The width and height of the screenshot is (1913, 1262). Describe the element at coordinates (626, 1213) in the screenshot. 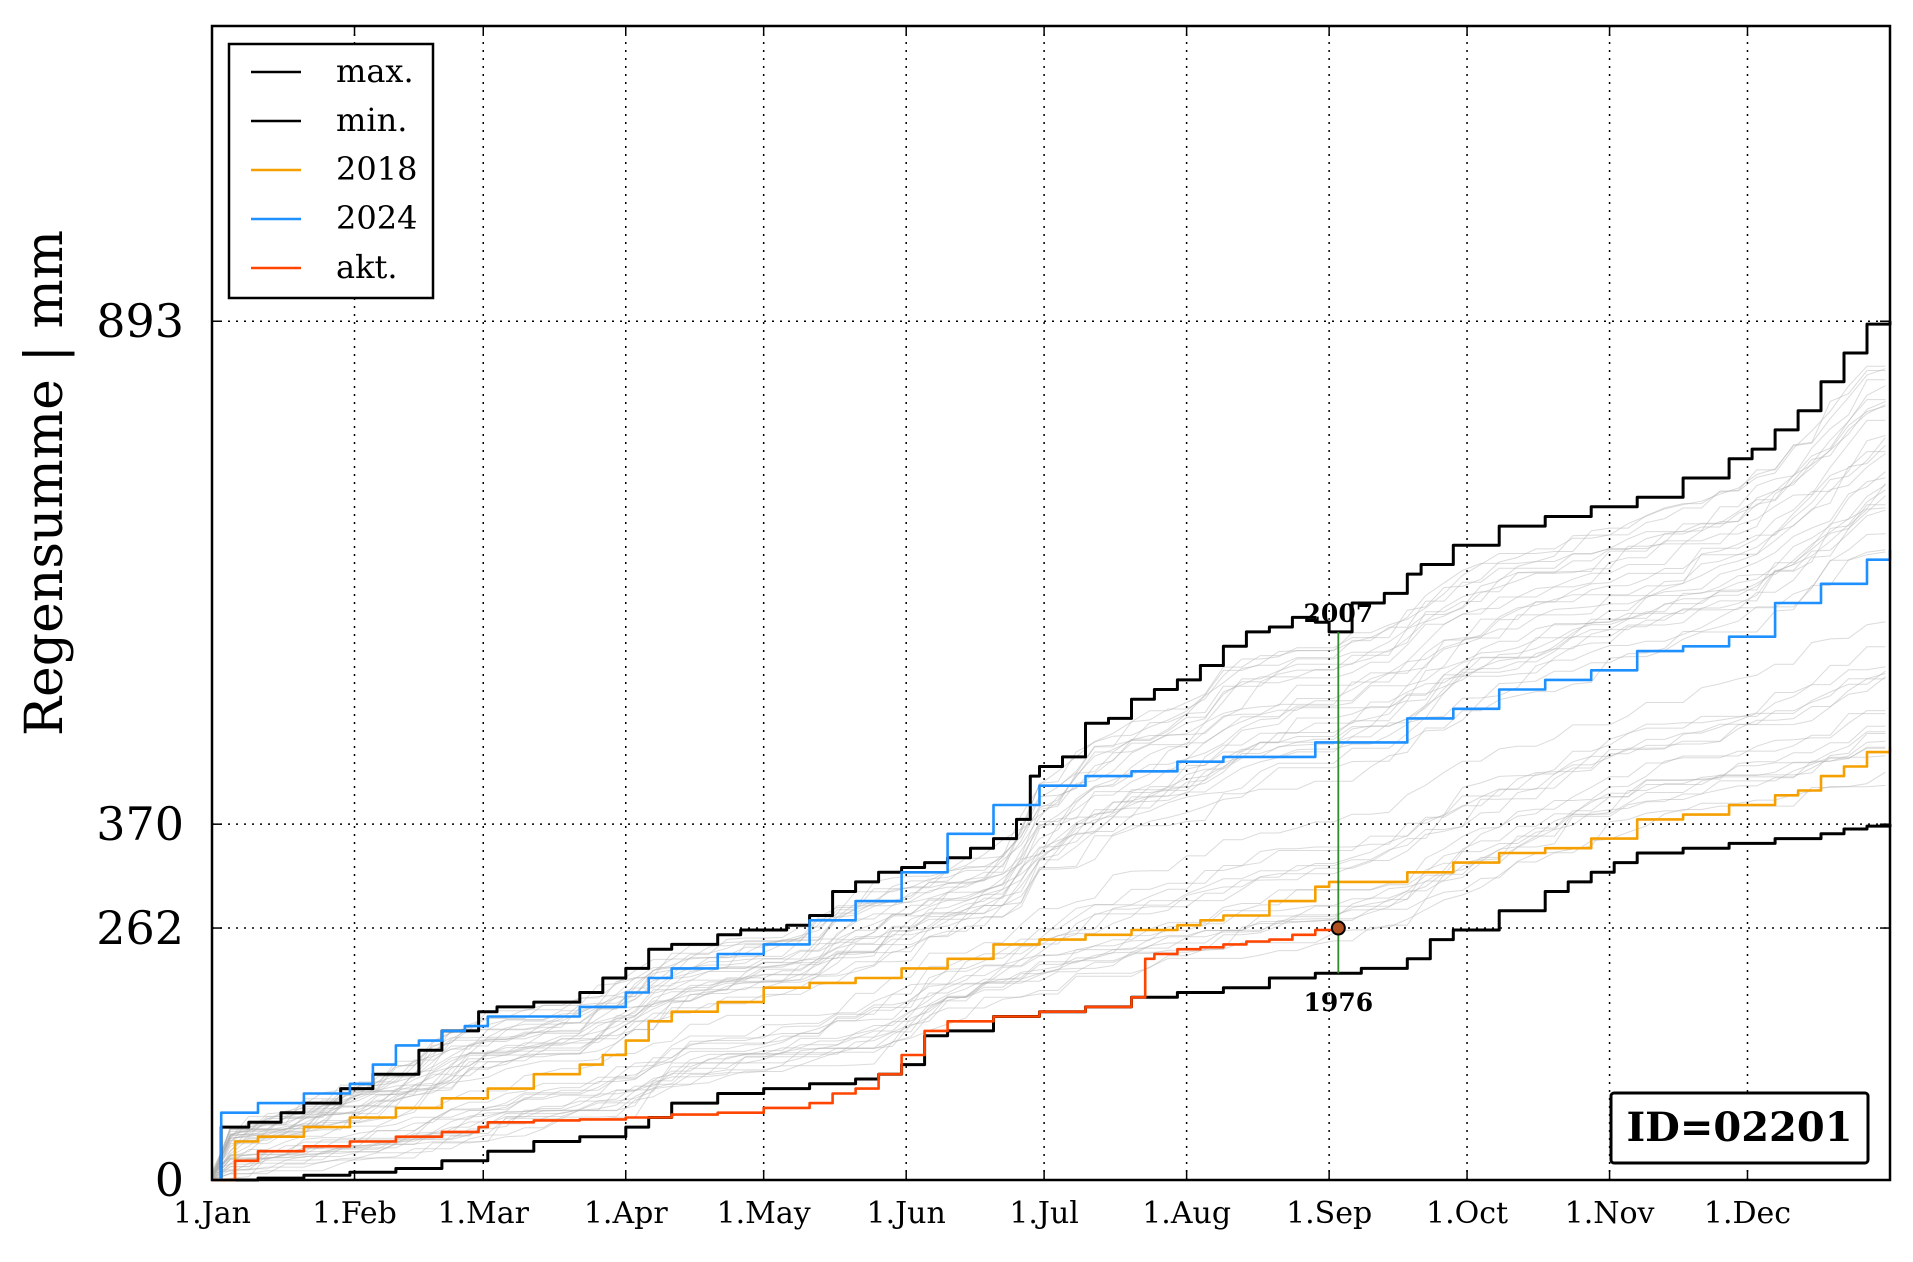

I see `x-tick-label: 1.Apr` at that location.